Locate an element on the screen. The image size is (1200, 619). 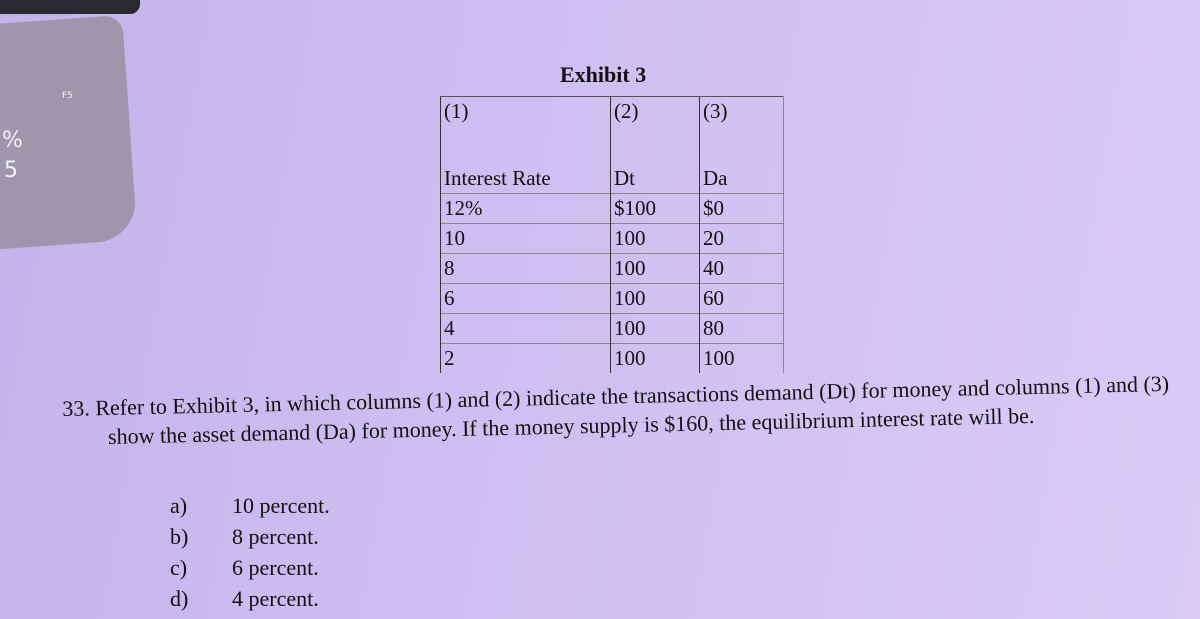
option: b) 8 percent. is located at coordinates (250, 536).